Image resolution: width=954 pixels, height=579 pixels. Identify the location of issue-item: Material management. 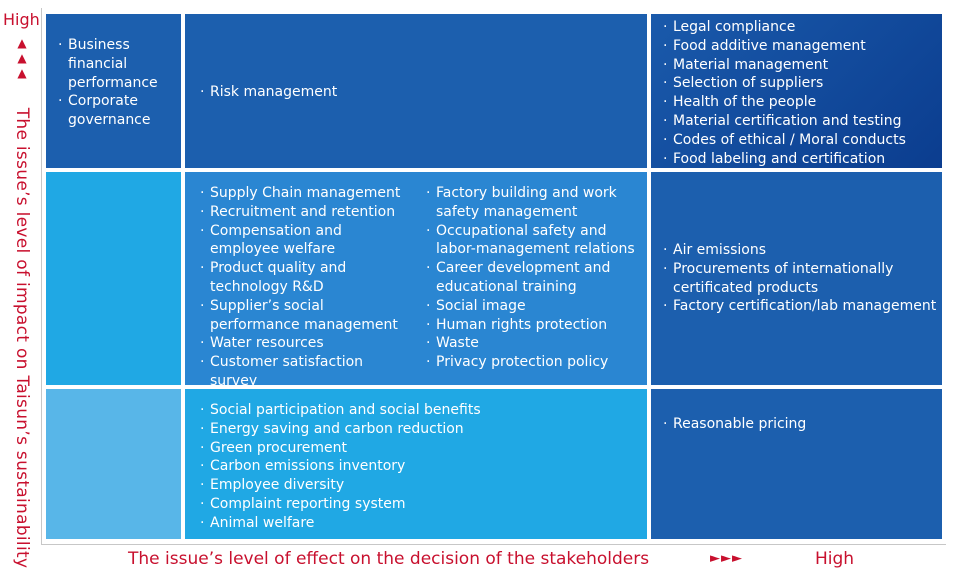
(802, 65).